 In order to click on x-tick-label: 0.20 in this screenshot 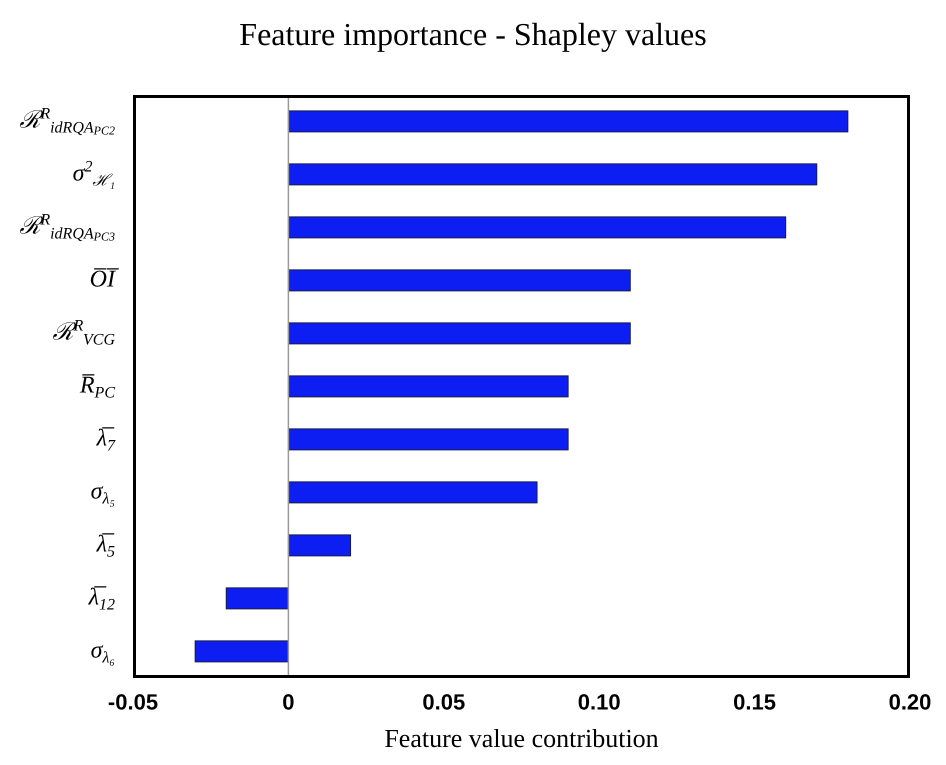, I will do `click(910, 702)`.